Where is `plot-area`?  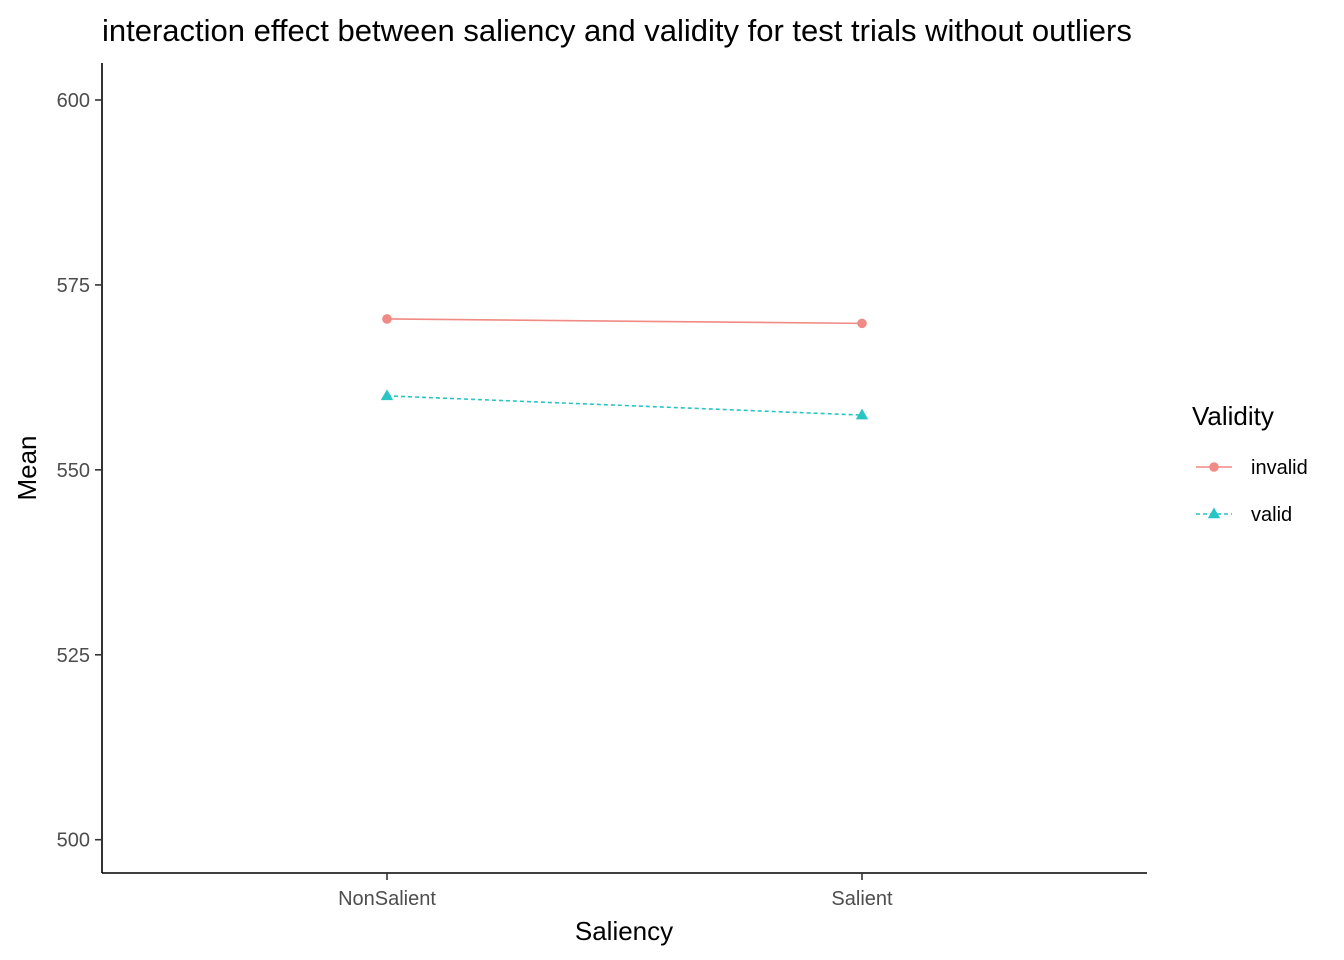
plot-area is located at coordinates (624, 367).